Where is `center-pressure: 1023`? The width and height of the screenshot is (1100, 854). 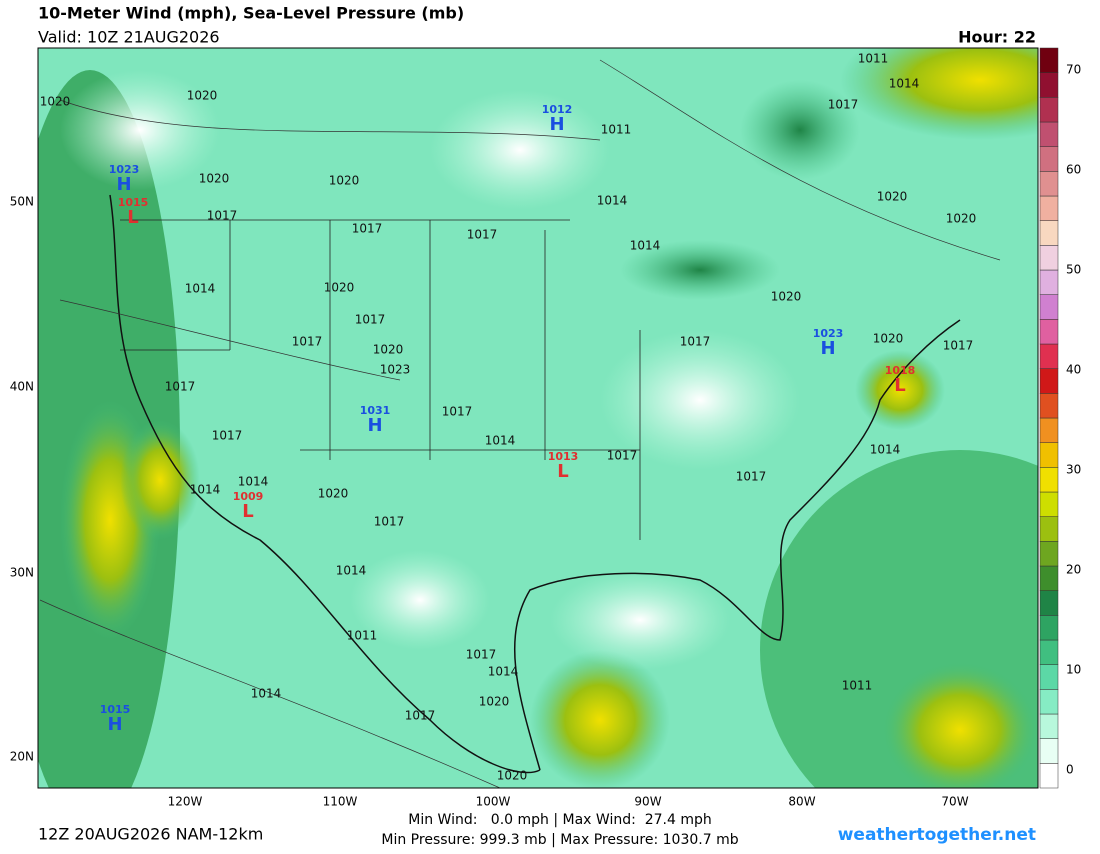
center-pressure: 1023 is located at coordinates (828, 333).